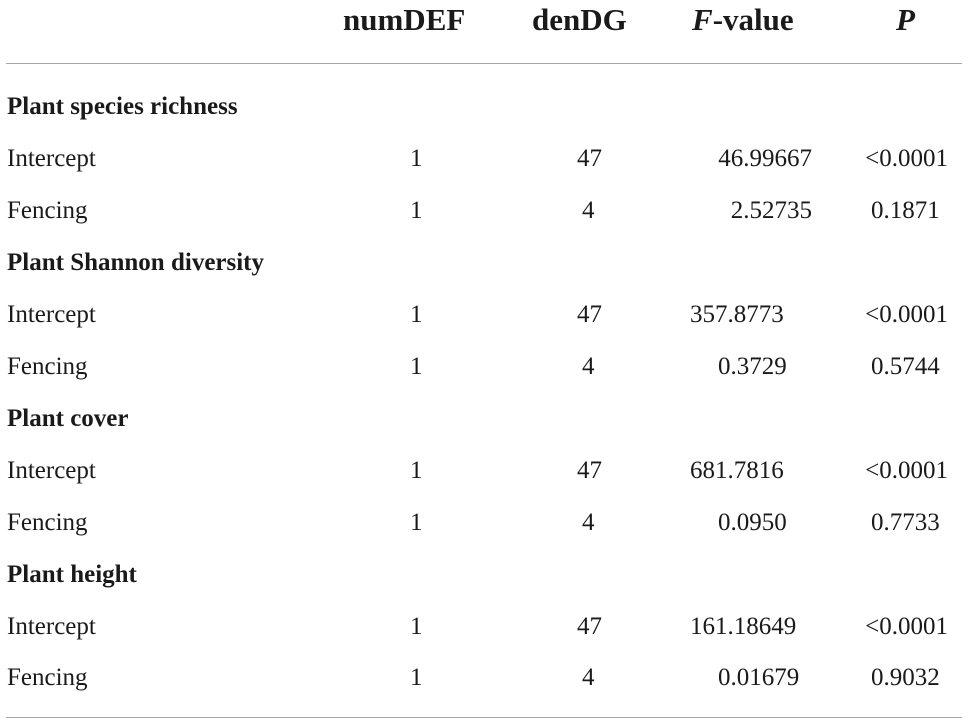 This screenshot has height=725, width=968. What do you see at coordinates (743, 626) in the screenshot?
I see `f-value-cell: 161.18649` at bounding box center [743, 626].